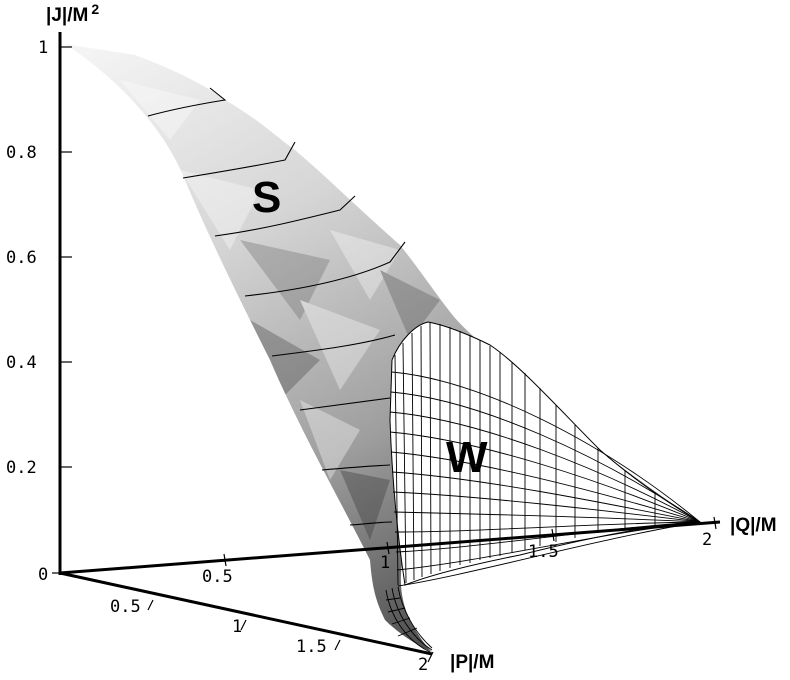 This screenshot has width=790, height=680. What do you see at coordinates (467, 457) in the screenshot?
I see `region-w-label: W` at bounding box center [467, 457].